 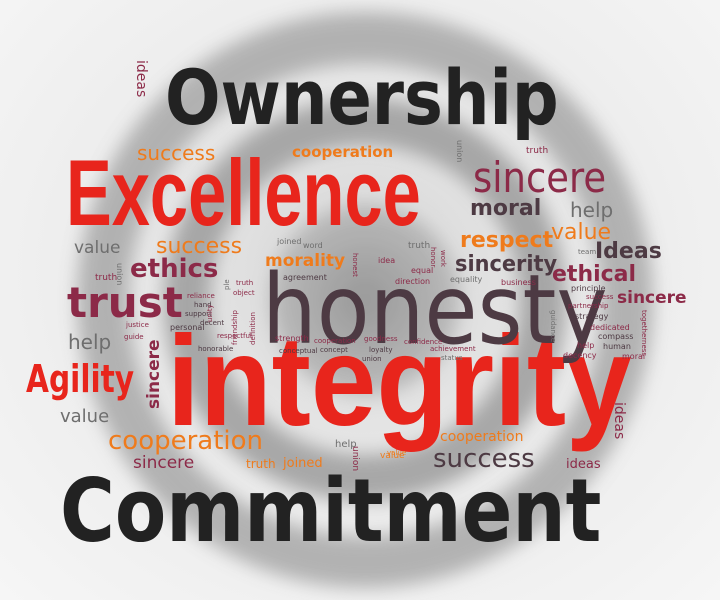 I want to click on word-truth-3: truth, so click(x=106, y=278).